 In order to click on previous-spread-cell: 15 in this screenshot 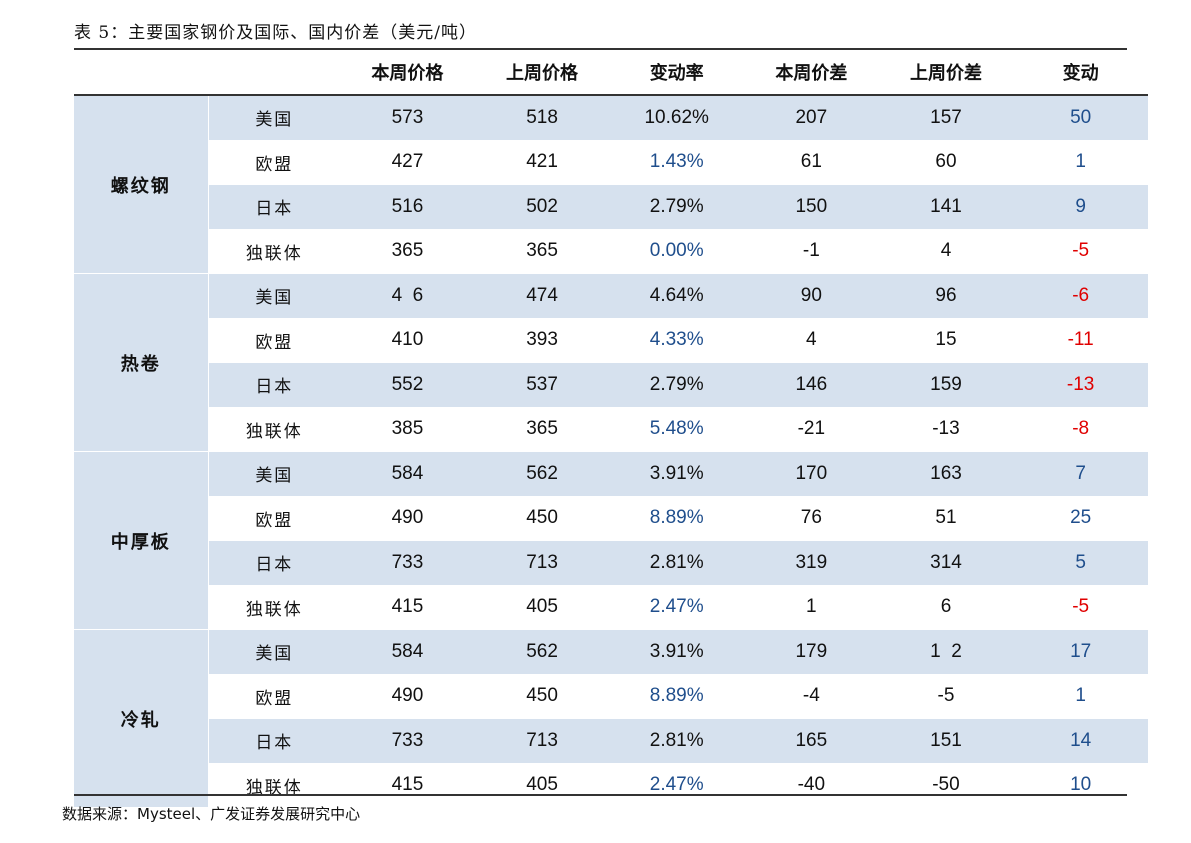, I will do `click(946, 340)`.